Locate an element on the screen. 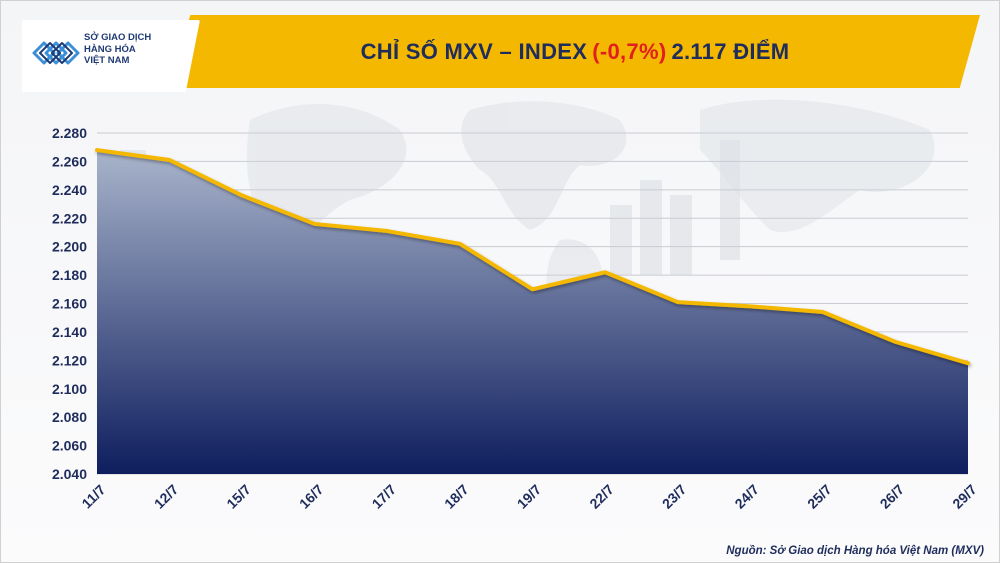 The image size is (1000, 563). x-tick-label: 29/7 is located at coordinates (964, 496).